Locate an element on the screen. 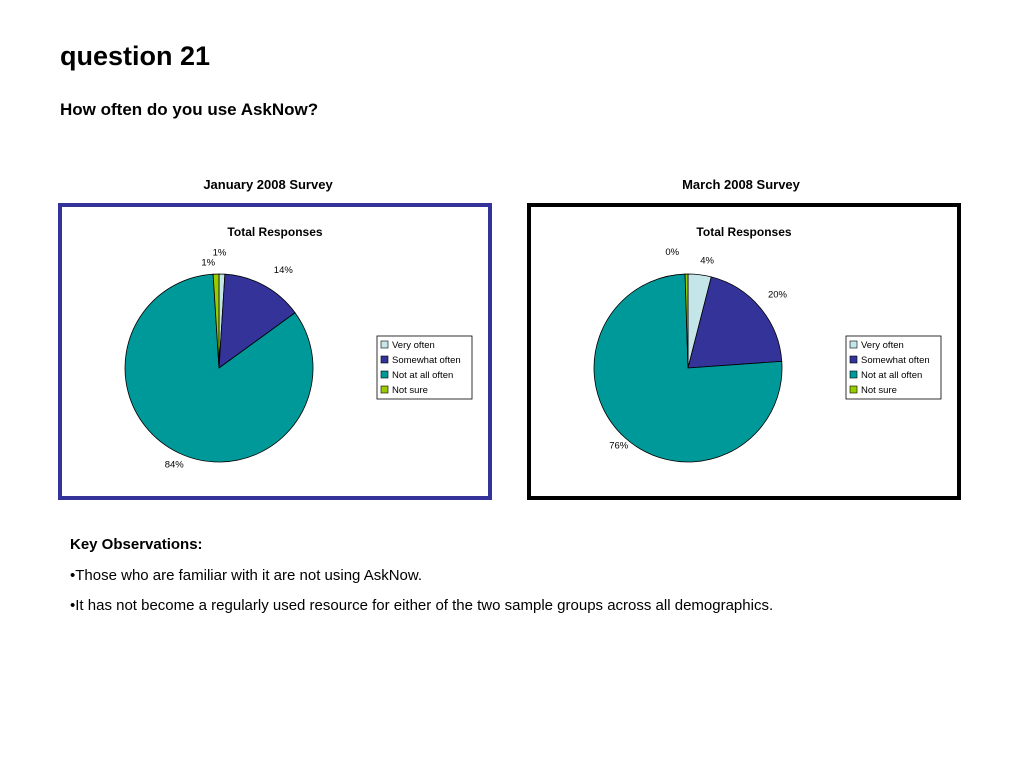  key-observations-heading: Key Observations: is located at coordinates (136, 544).